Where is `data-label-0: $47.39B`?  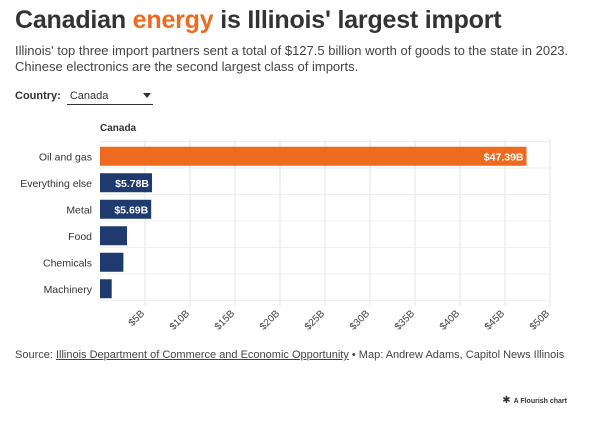
data-label-0: $47.39B is located at coordinates (504, 157).